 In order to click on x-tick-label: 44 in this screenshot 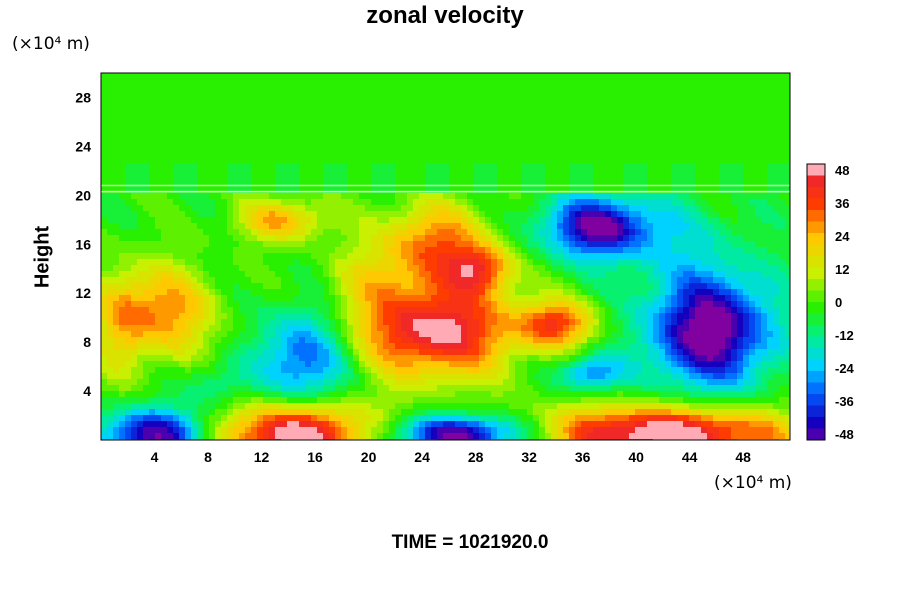, I will do `click(690, 457)`.